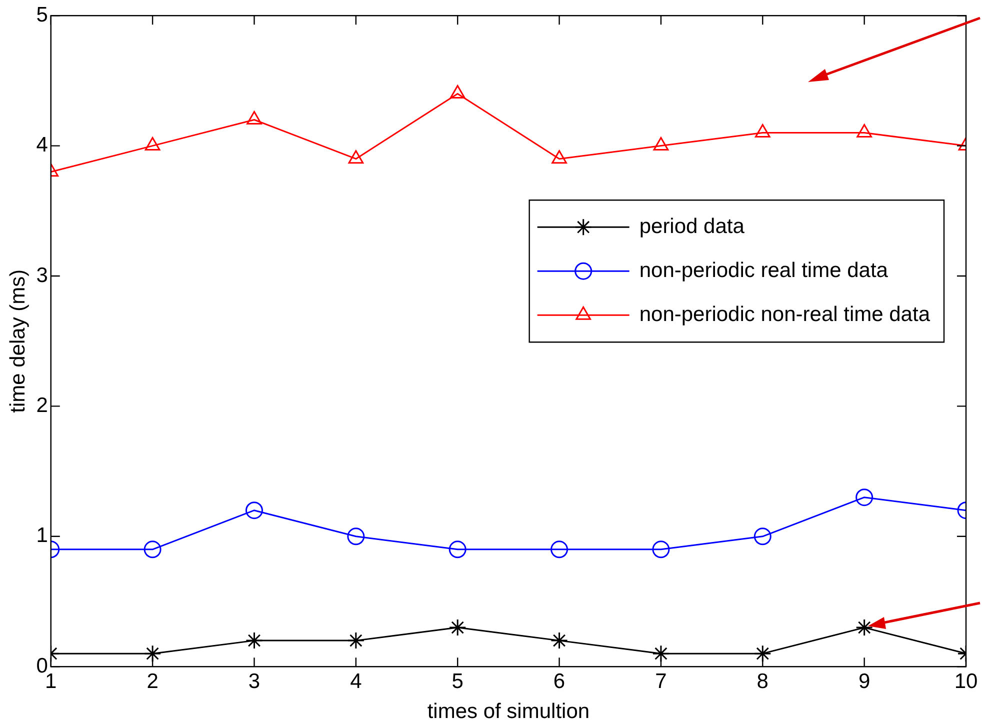  Describe the element at coordinates (356, 681) in the screenshot. I see `x-tick-label: 4` at that location.